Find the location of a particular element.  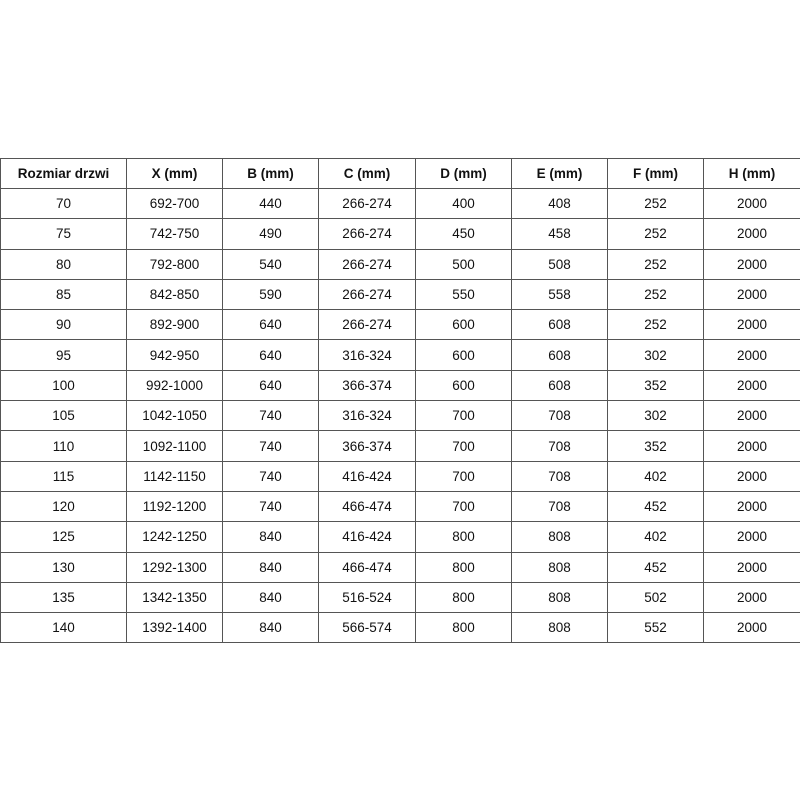

table-cell: 1042-1050 is located at coordinates (174, 416).